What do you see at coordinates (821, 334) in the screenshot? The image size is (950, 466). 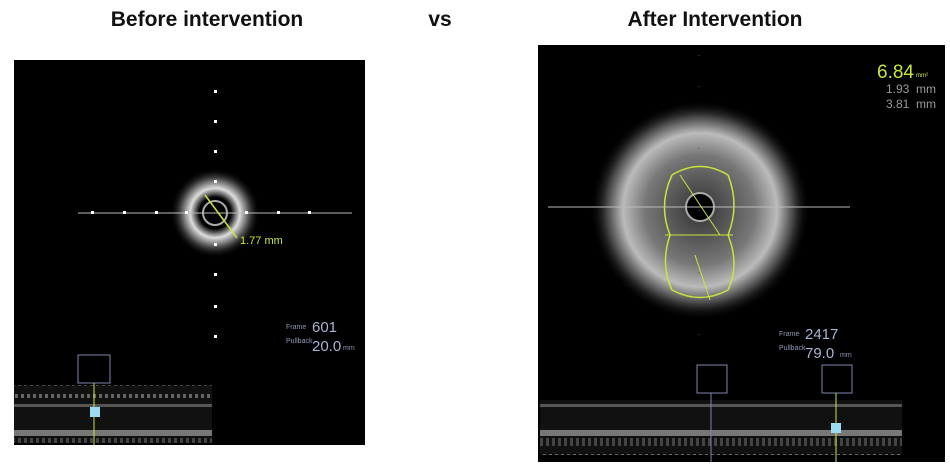 I see `frame-value: 2417` at bounding box center [821, 334].